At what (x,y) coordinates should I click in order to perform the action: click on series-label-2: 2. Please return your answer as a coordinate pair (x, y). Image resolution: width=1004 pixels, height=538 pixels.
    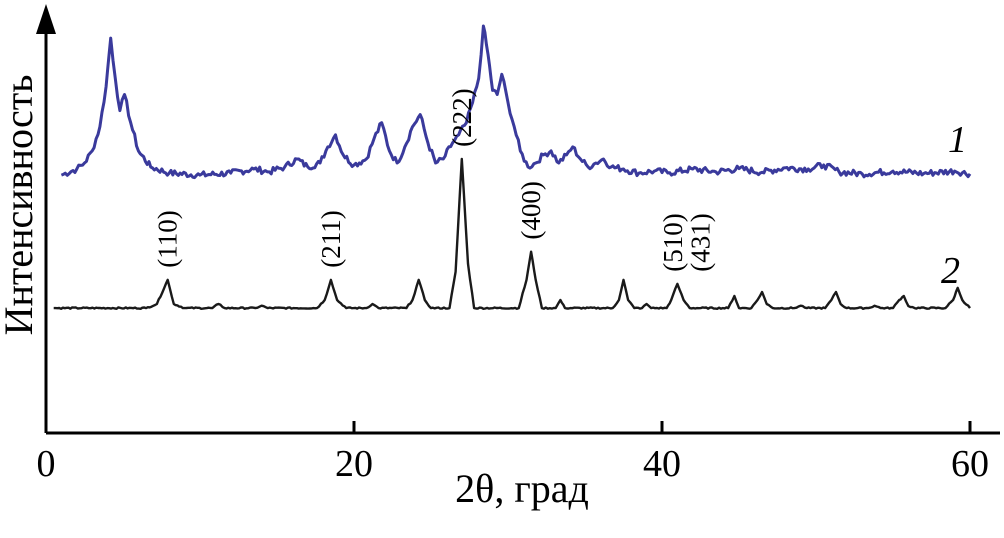
    Looking at the image, I should click on (950, 271).